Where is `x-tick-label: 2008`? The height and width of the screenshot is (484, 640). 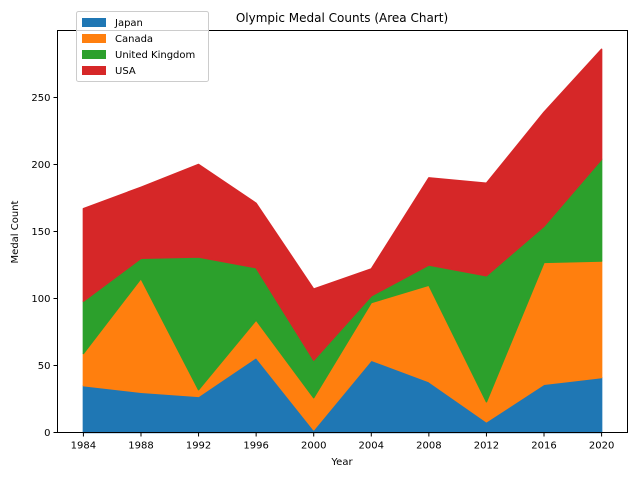 x-tick-label: 2008 is located at coordinates (428, 446).